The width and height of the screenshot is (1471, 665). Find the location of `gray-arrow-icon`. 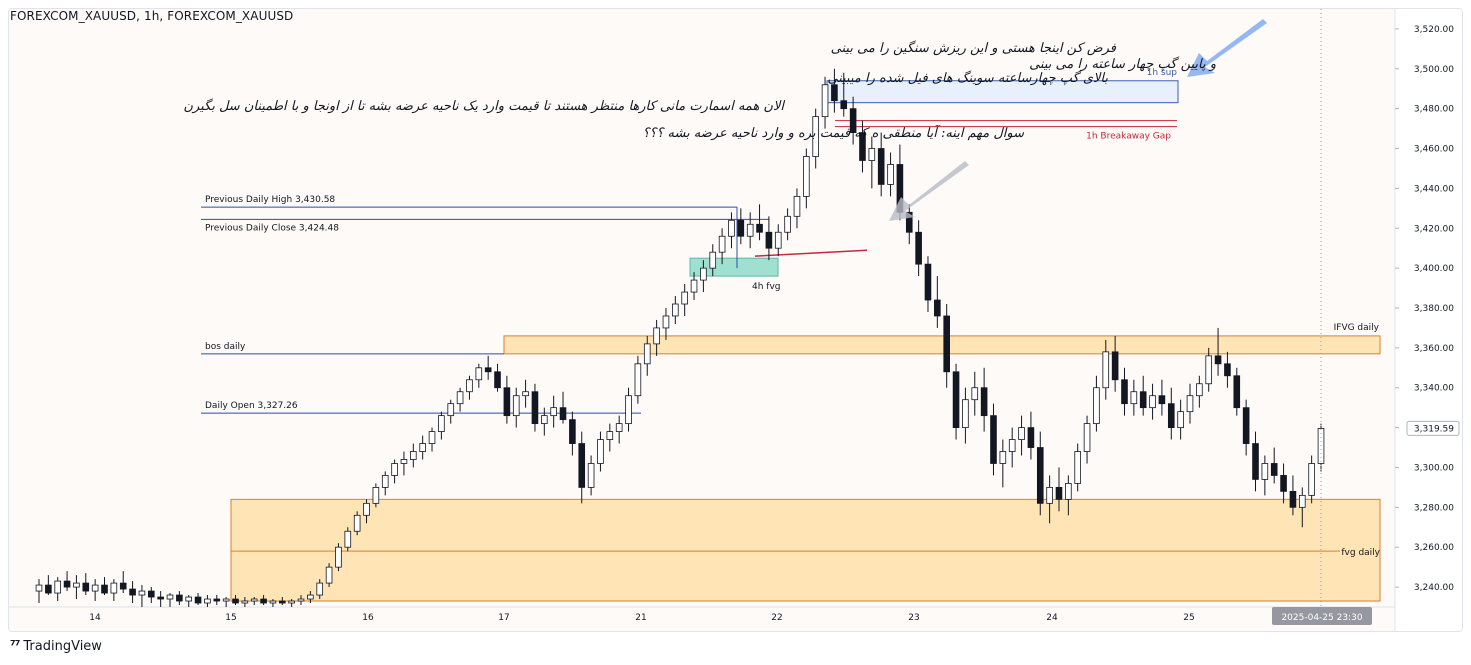

gray-arrow-icon is located at coordinates (929, 191).